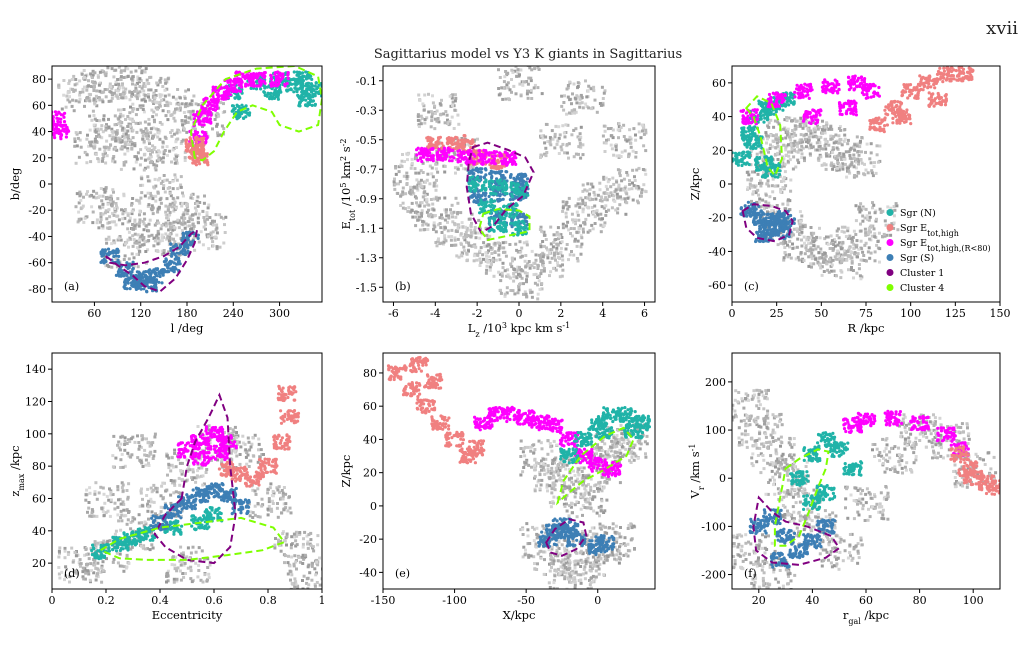  I want to click on x-tick-label: 180, so click(187, 313).